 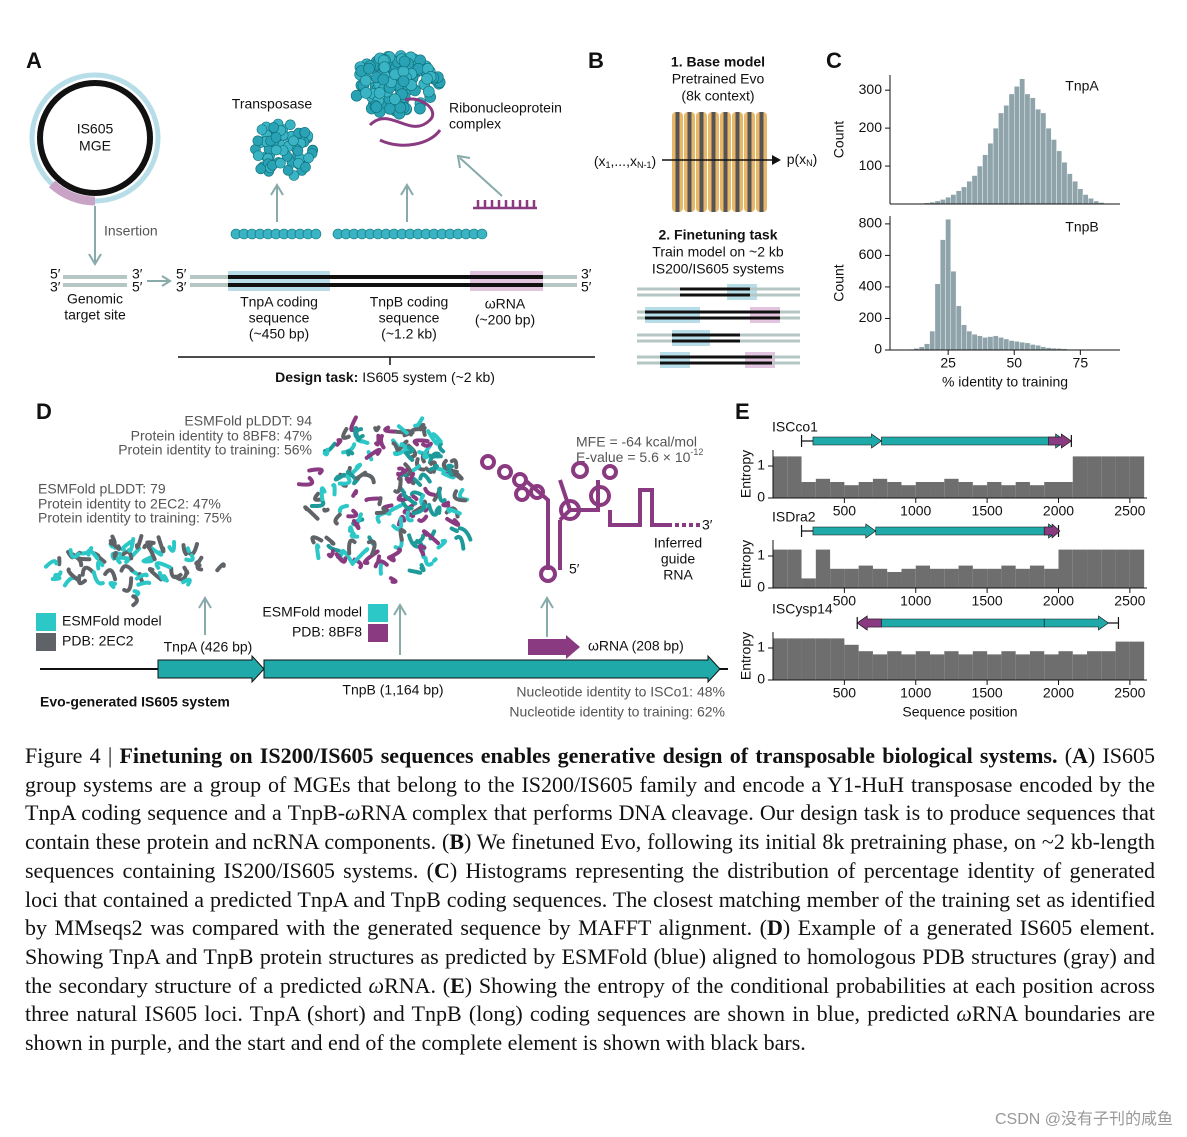 What do you see at coordinates (34, 60) in the screenshot?
I see `panel-label: A` at bounding box center [34, 60].